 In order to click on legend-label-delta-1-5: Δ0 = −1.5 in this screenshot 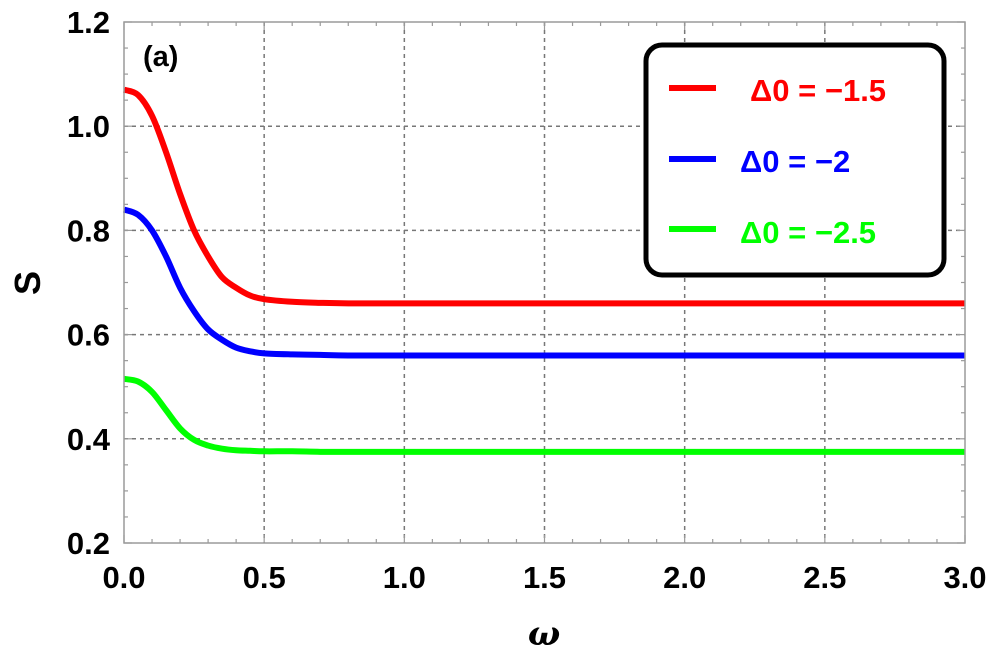, I will do `click(818, 90)`.